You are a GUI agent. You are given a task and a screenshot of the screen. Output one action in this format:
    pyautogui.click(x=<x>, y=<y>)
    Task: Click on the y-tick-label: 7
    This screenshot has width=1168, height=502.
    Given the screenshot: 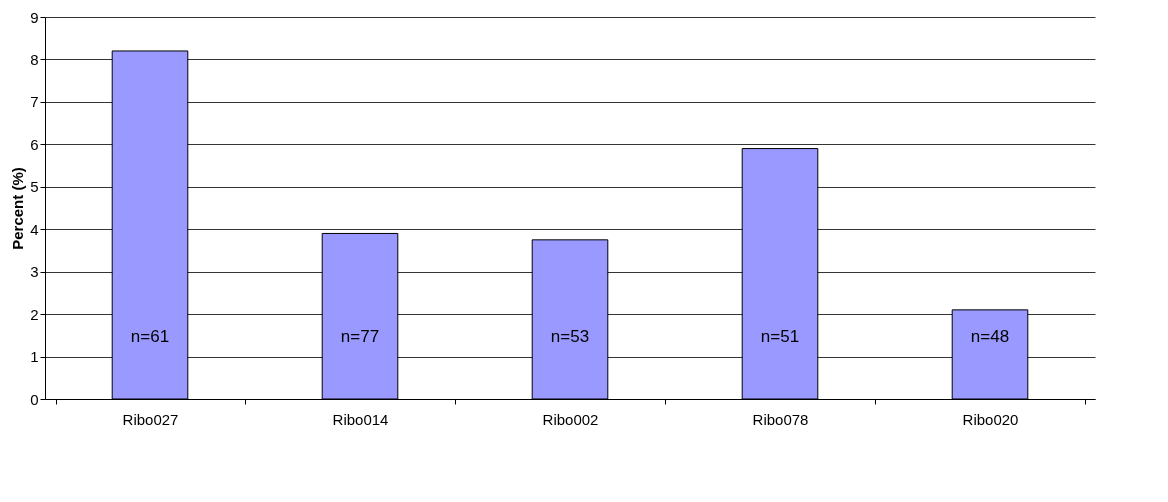 What is the action you would take?
    pyautogui.click(x=34, y=102)
    